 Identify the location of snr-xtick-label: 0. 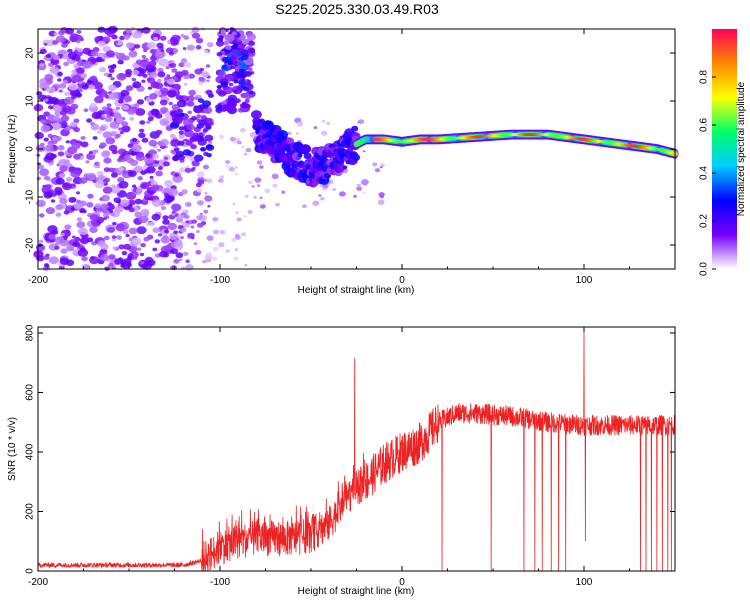
(402, 582).